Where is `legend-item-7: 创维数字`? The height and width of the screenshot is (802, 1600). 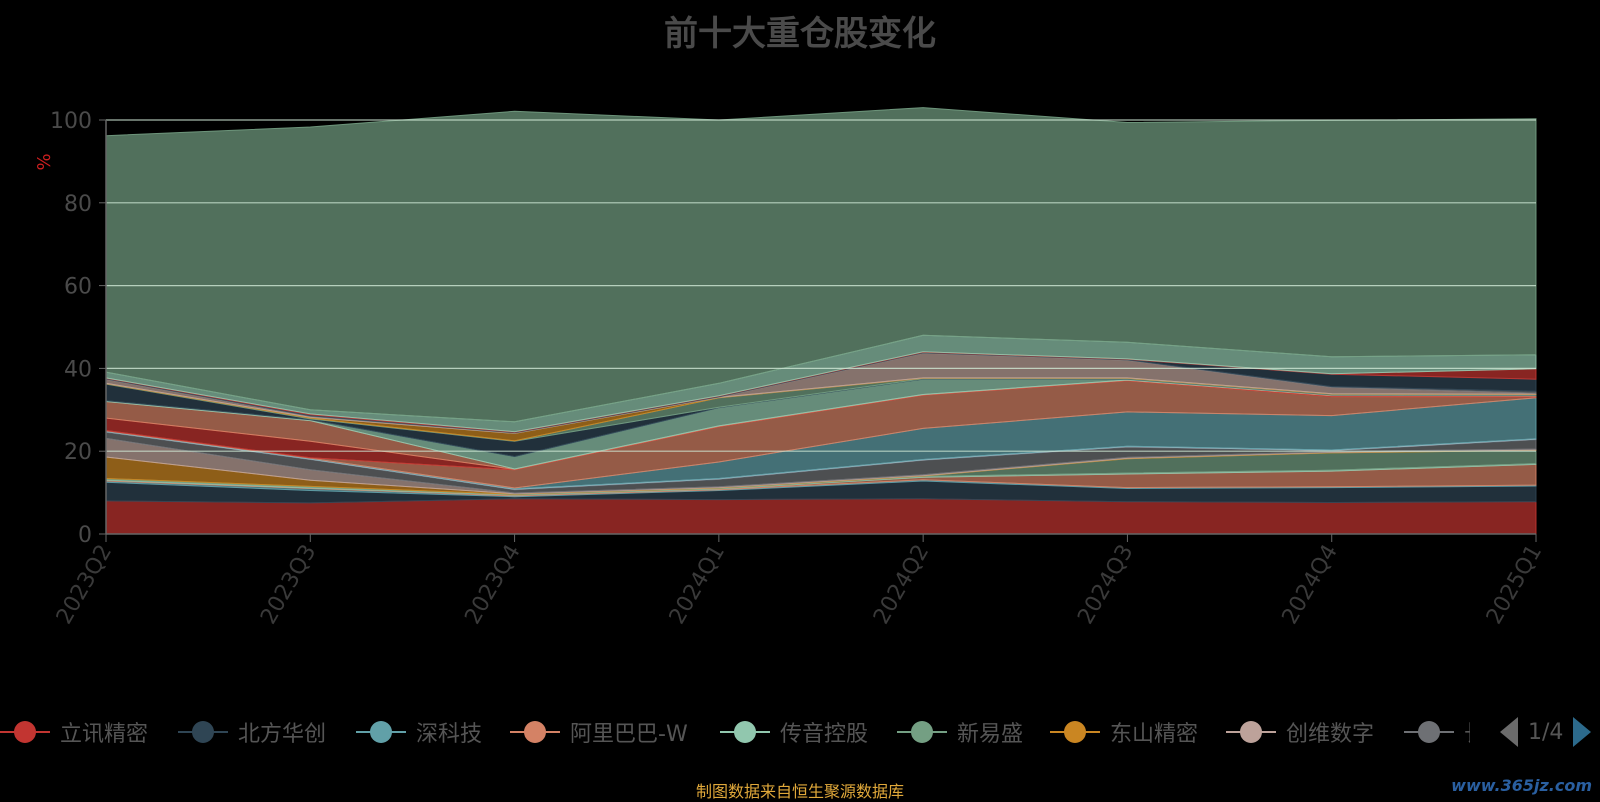
legend-item-7: 创维数字 is located at coordinates (1300, 732).